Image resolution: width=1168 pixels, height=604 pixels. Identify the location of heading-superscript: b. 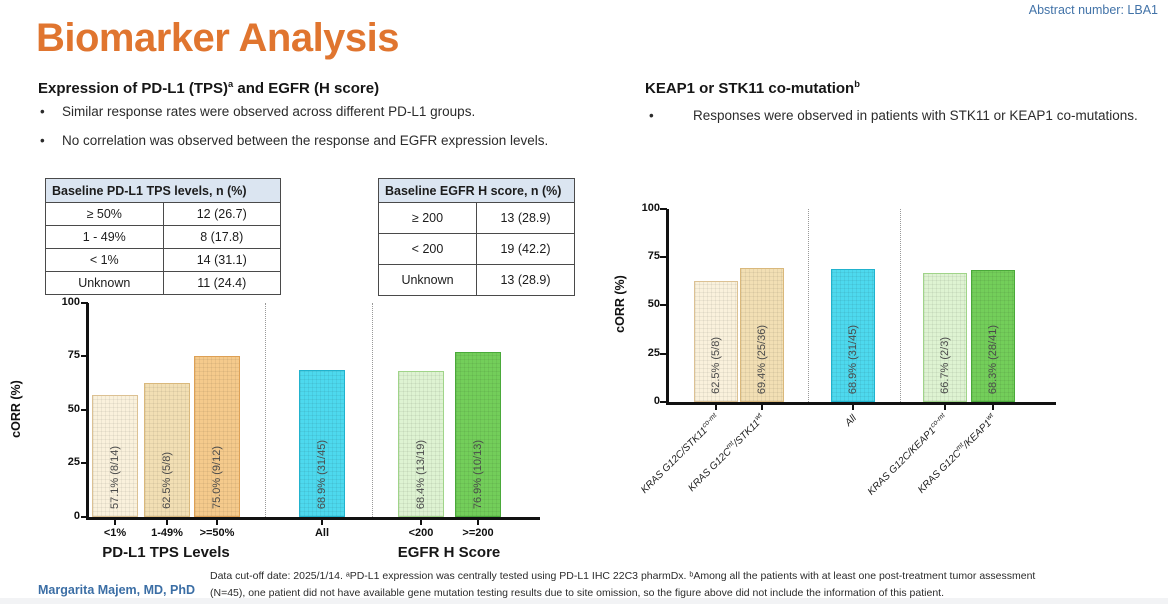
(857, 84).